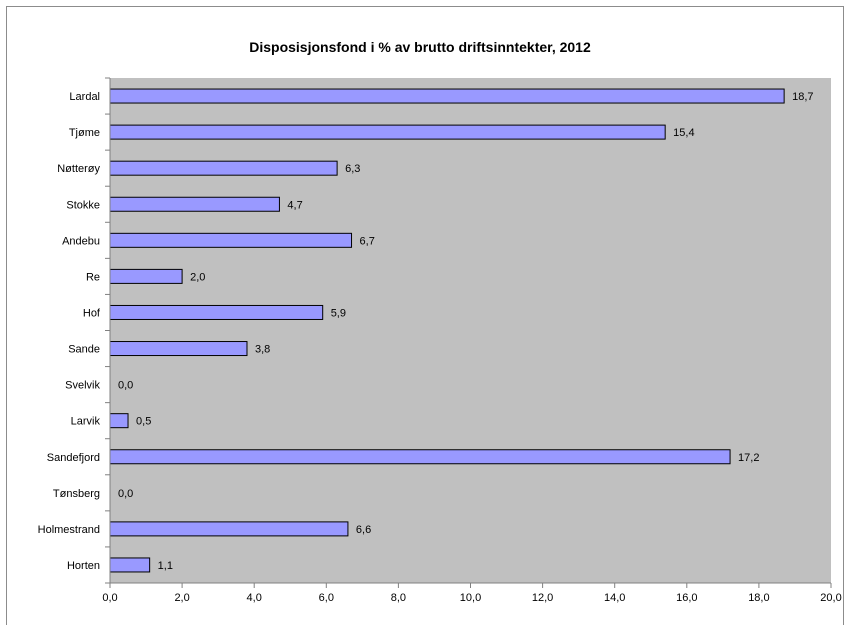  Describe the element at coordinates (119, 421) in the screenshot. I see `bar-larvik` at that location.